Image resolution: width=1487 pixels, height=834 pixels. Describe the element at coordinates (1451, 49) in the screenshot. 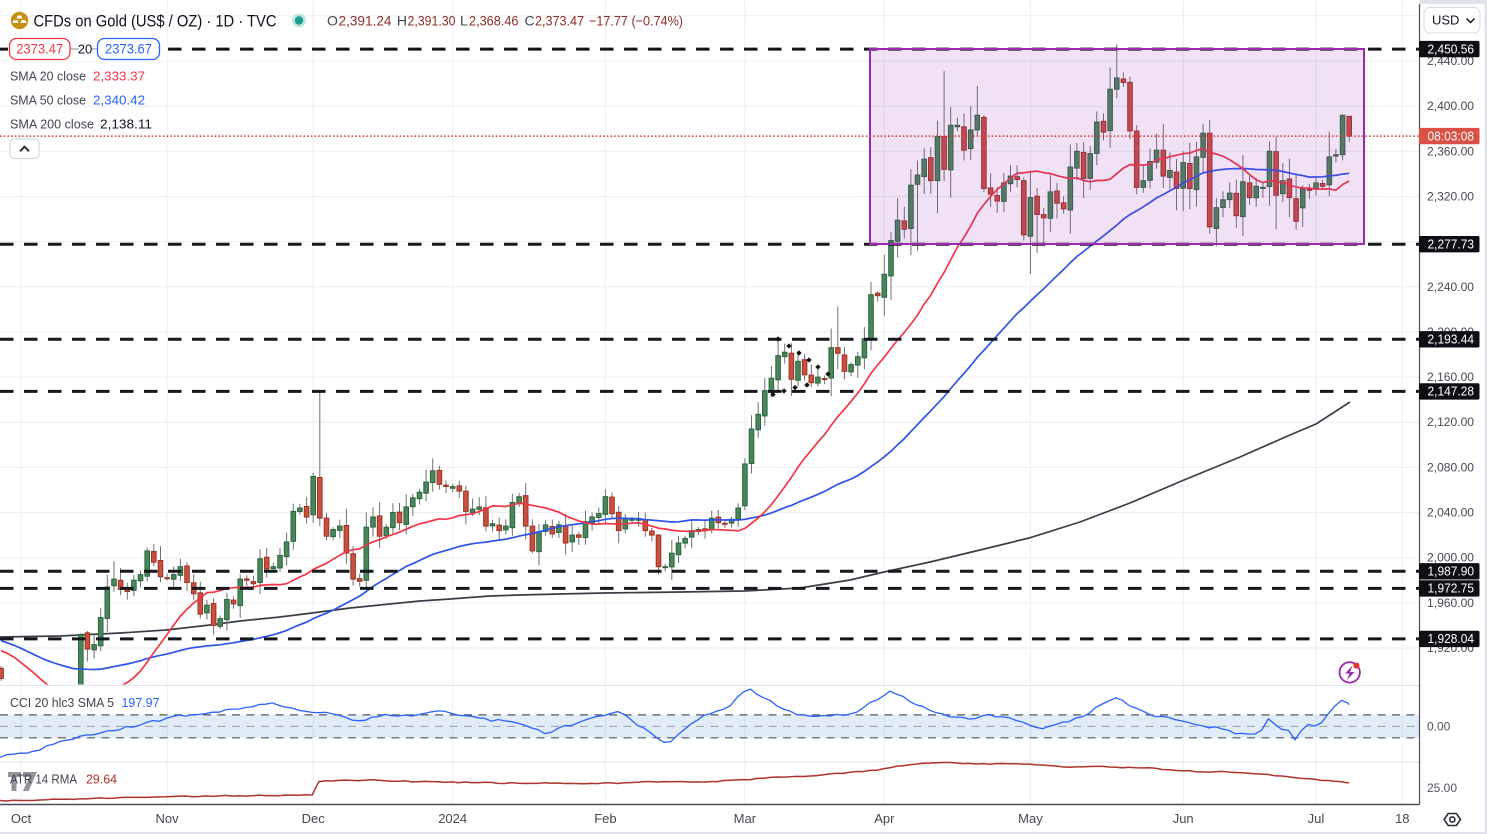

I see `svg-text: 2,450.56` at that location.